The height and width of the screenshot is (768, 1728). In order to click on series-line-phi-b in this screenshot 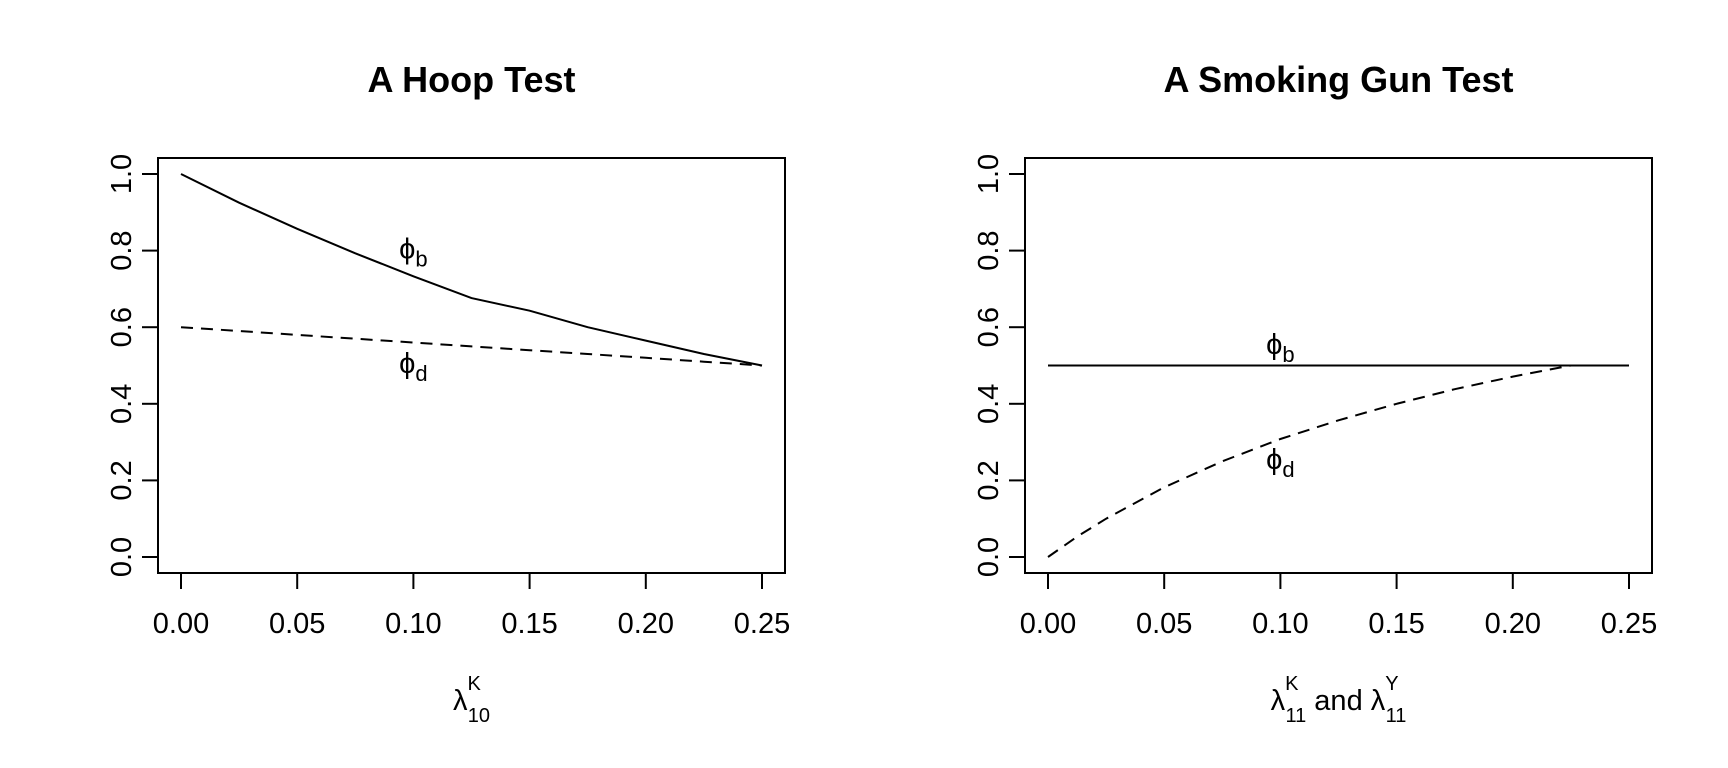, I will do `click(471, 270)`.